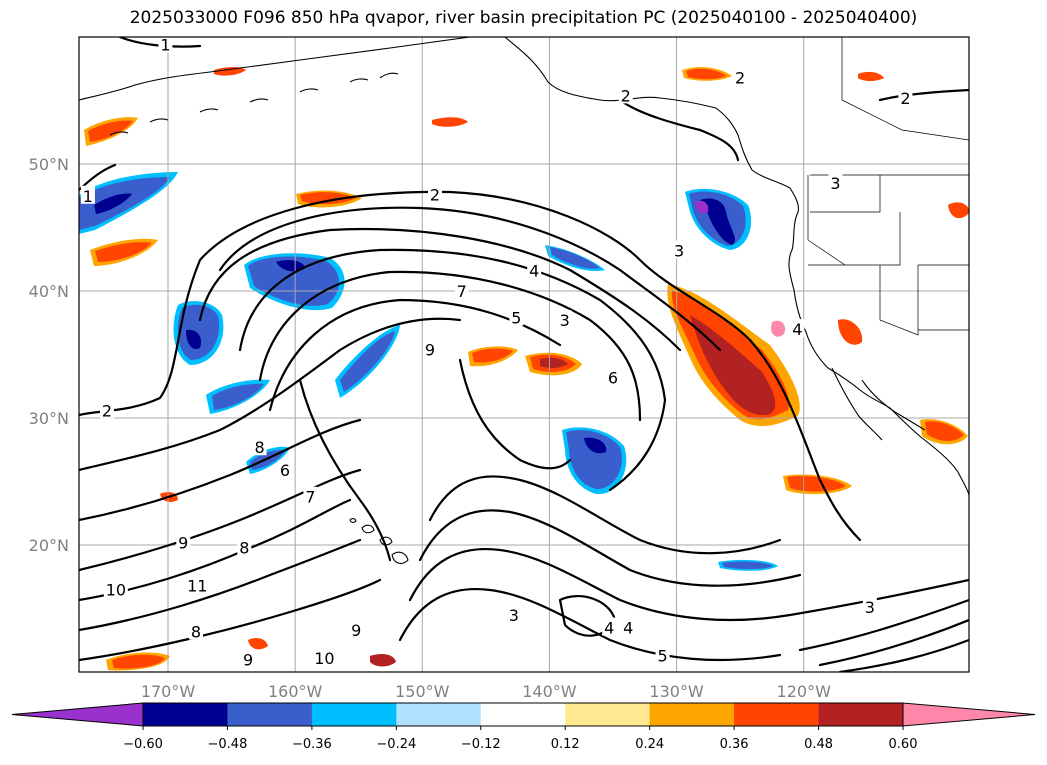  Describe the element at coordinates (734, 744) in the screenshot. I see `colorbar-tick-label: 0.36` at that location.